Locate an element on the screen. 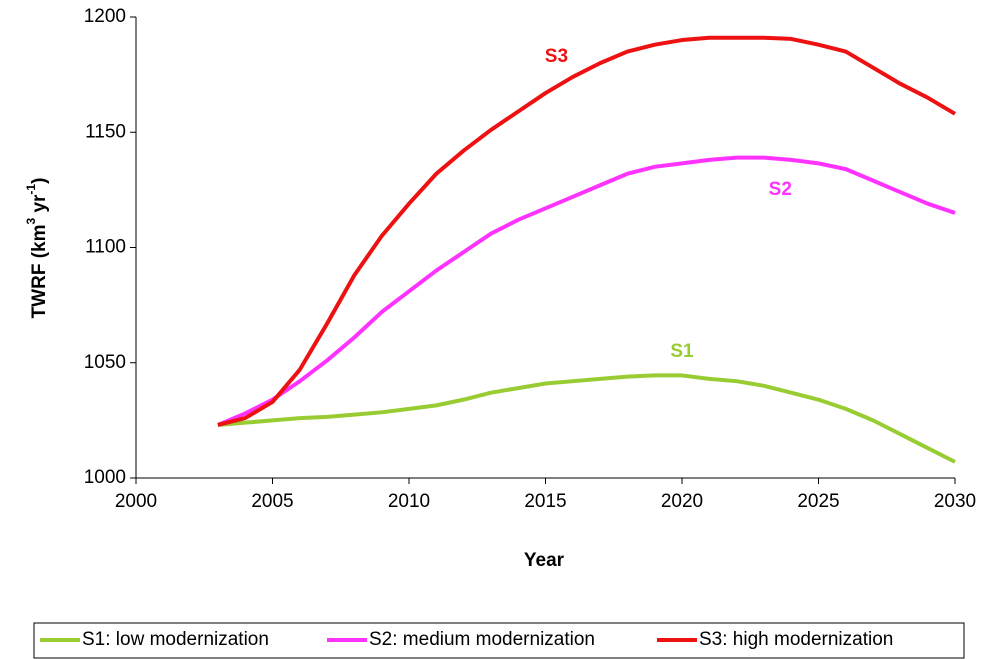  y-tick-label: 1150 is located at coordinates (105, 131).